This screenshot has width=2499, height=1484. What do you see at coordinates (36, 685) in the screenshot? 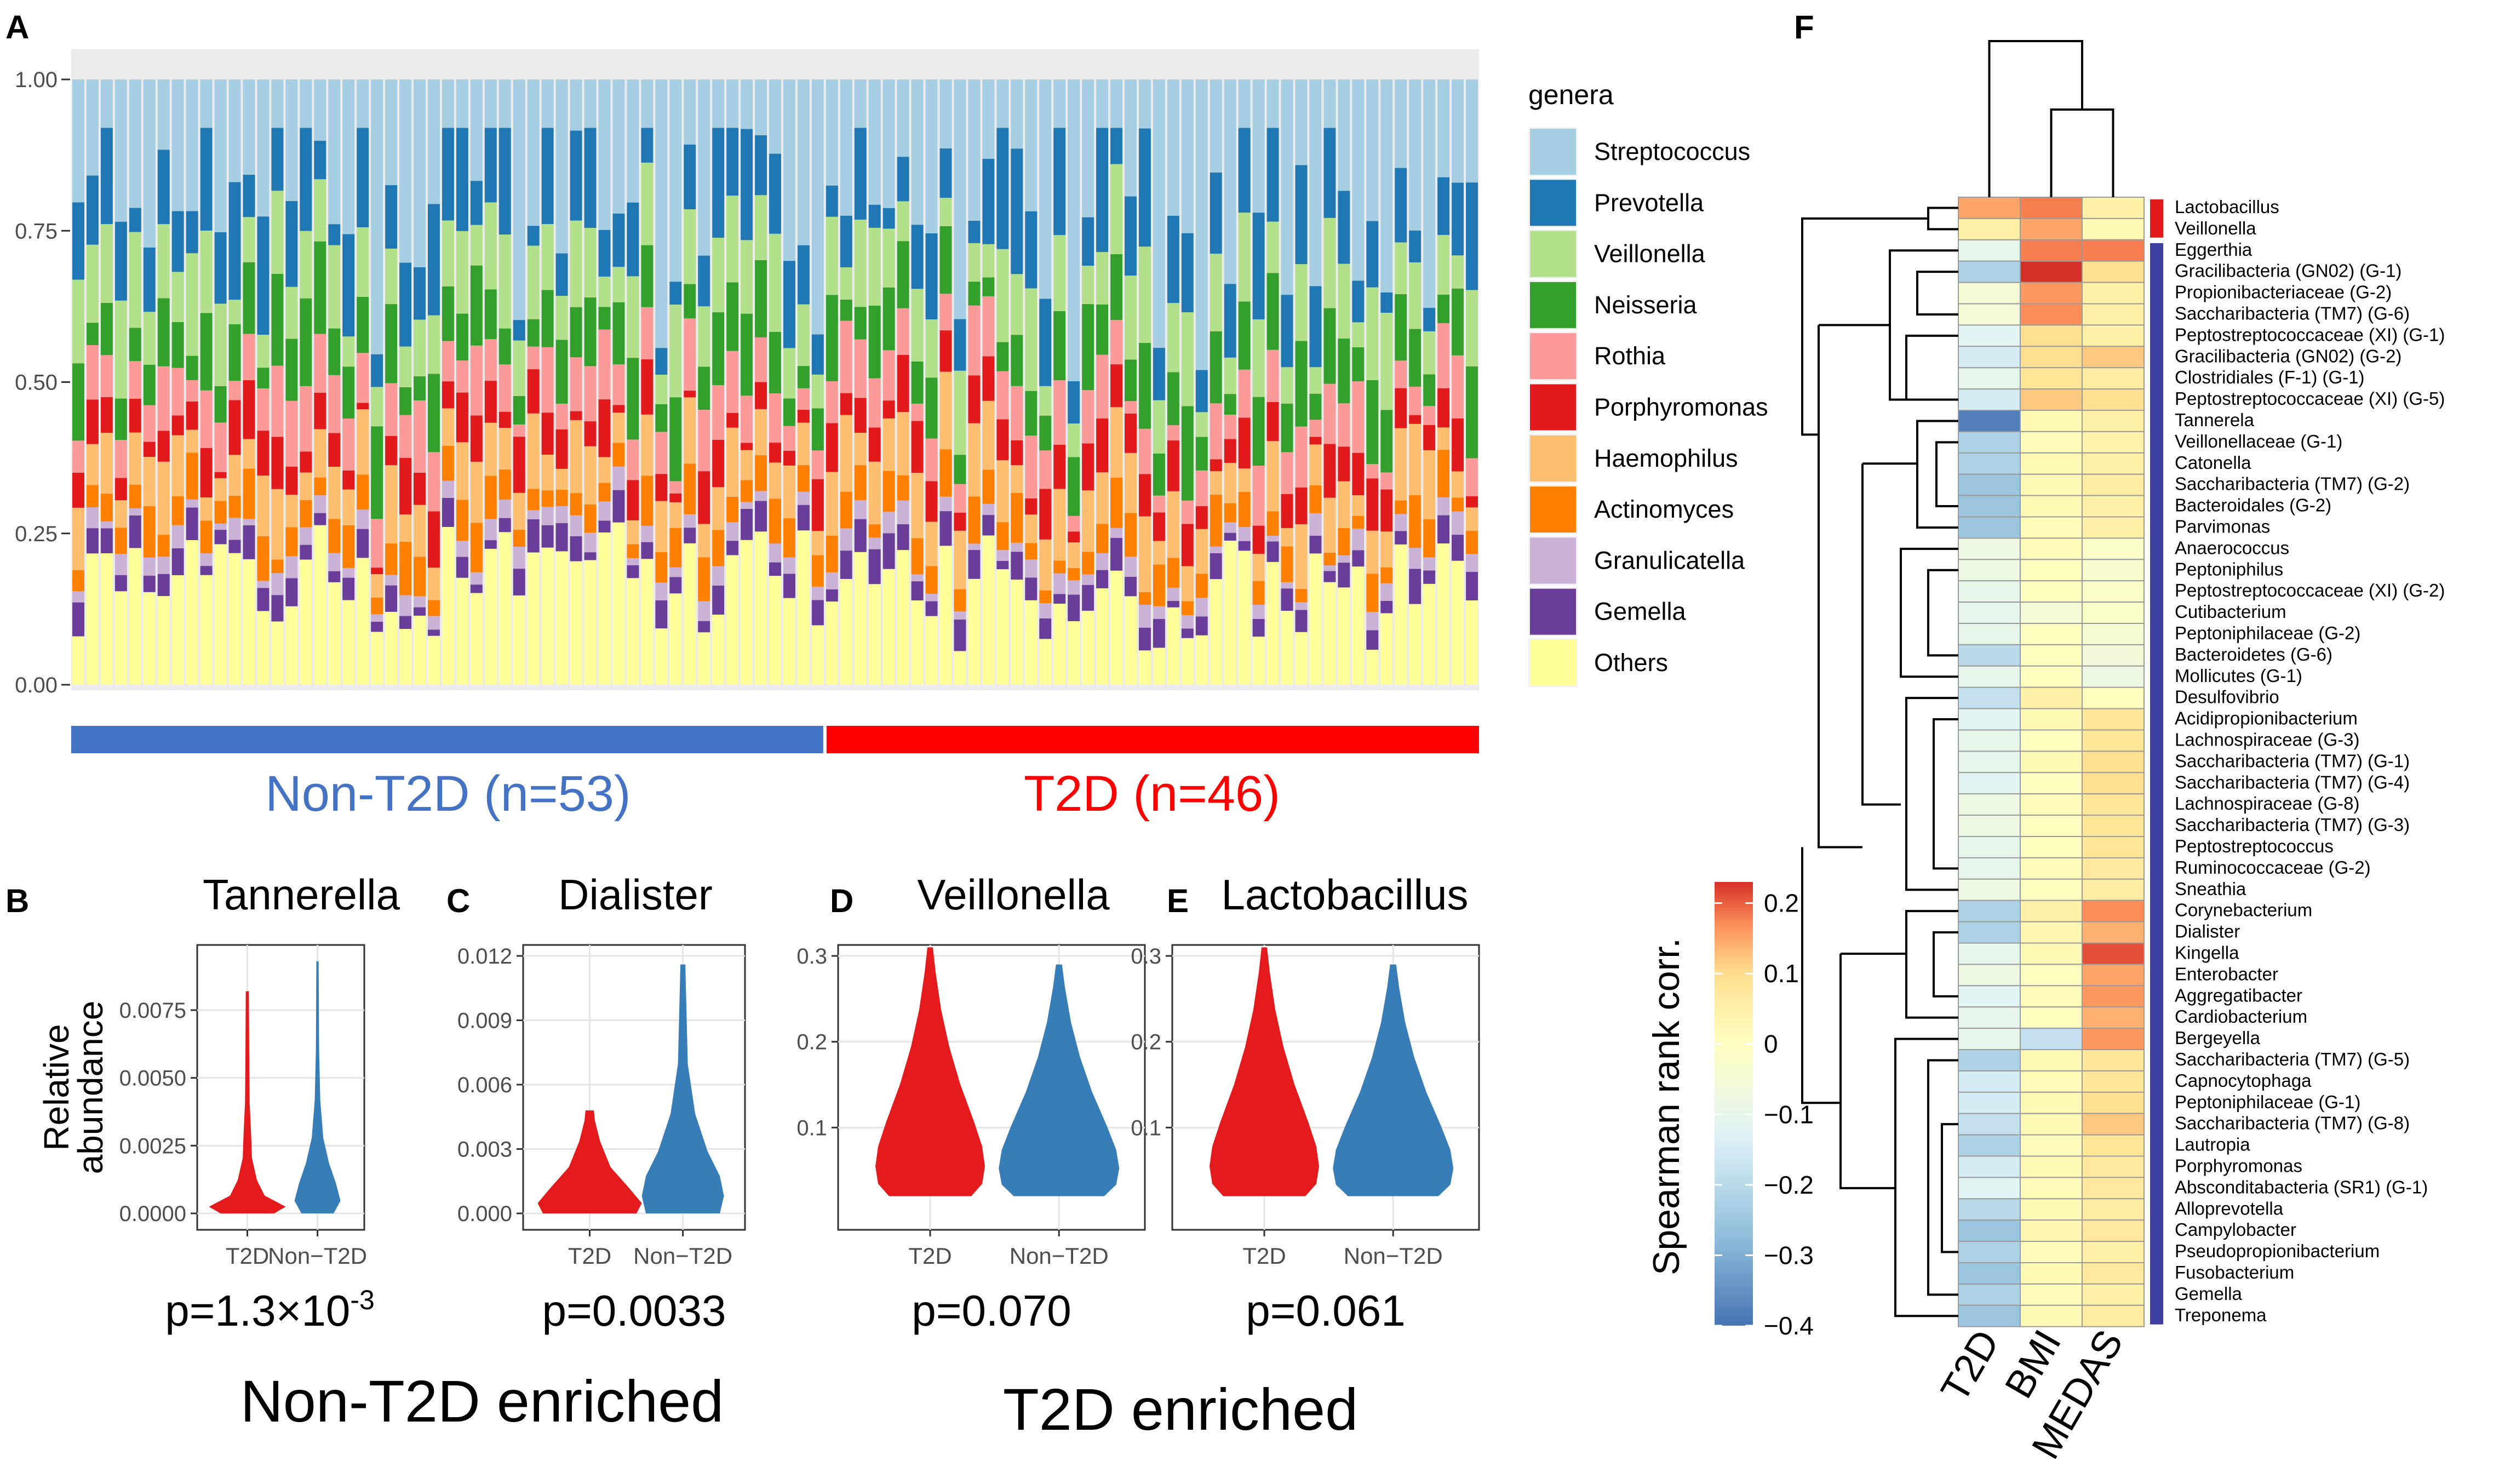
I see `y-tick-label: 0.00` at bounding box center [36, 685].